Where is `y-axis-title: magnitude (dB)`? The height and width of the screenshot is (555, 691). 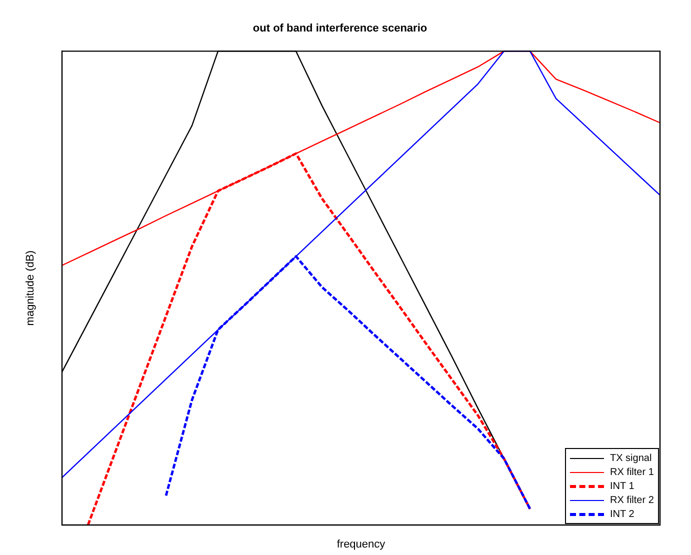
y-axis-title: magnitude (dB) is located at coordinates (30, 288).